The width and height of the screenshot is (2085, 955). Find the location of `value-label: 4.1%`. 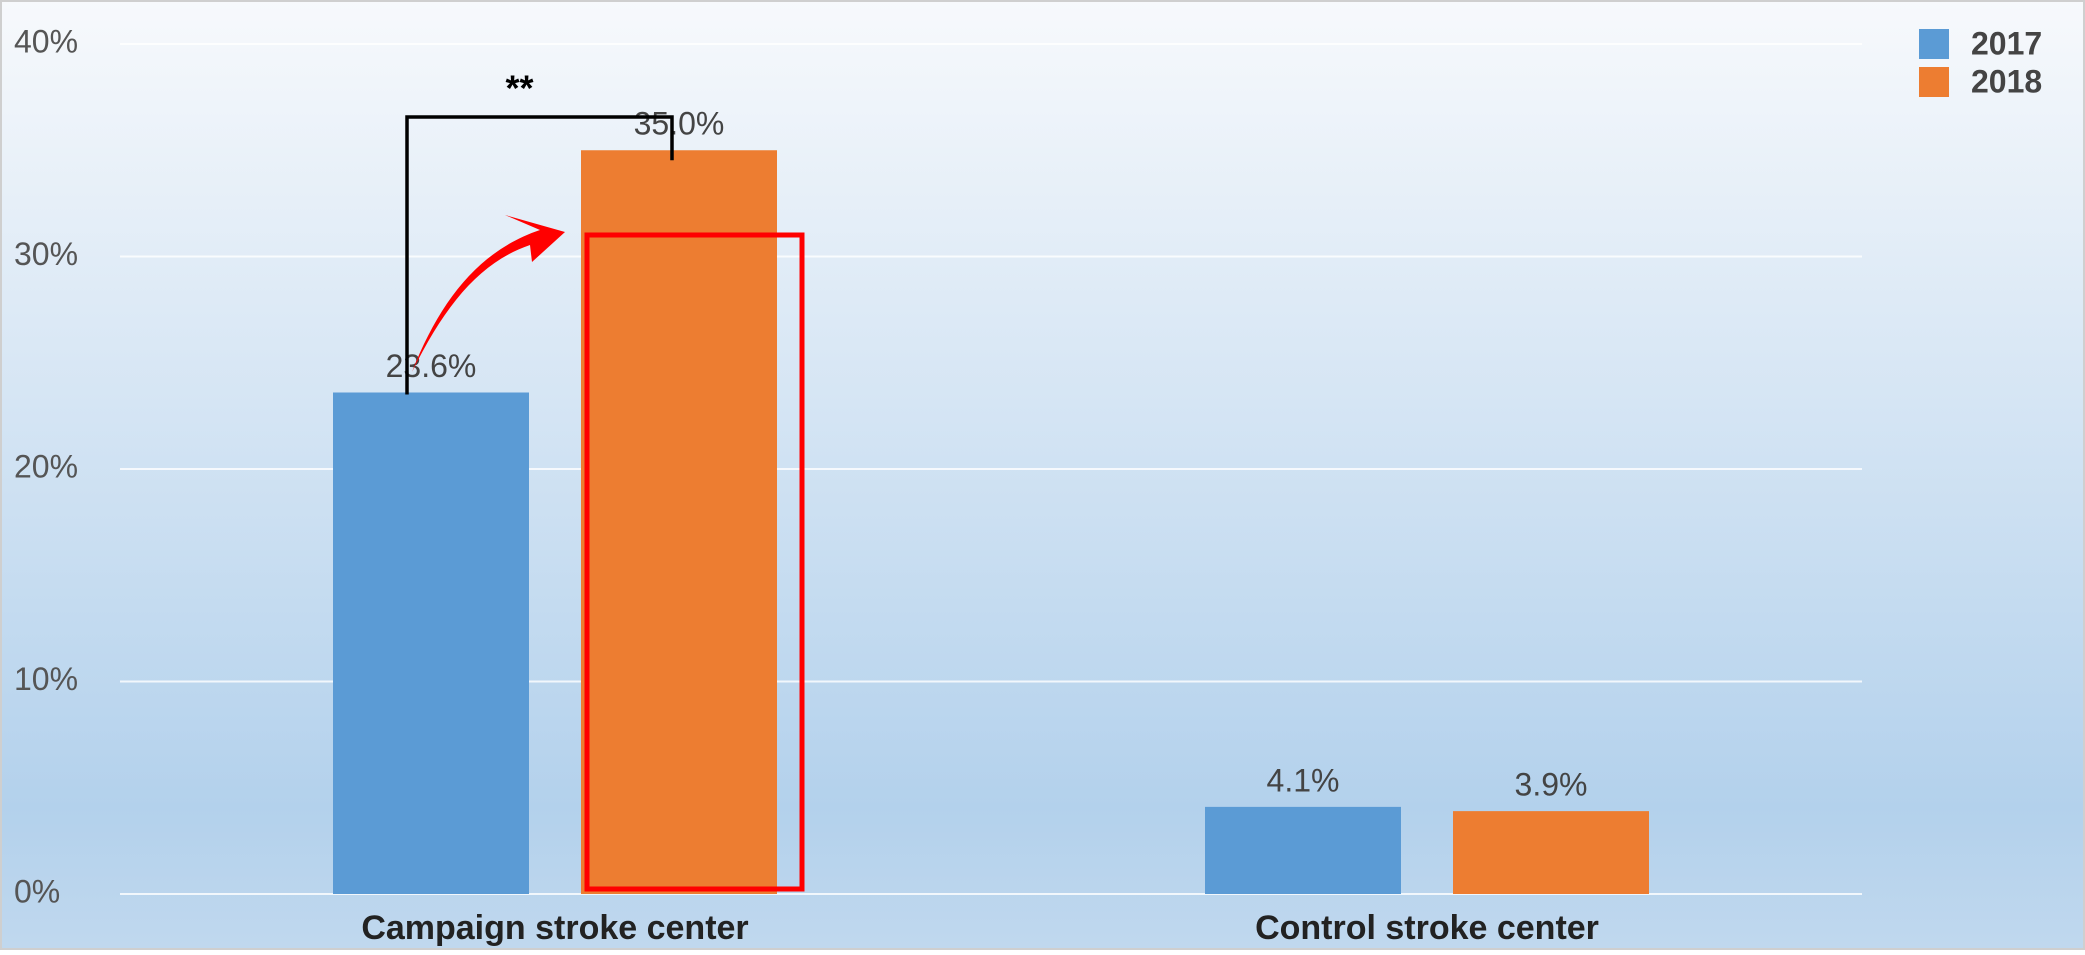

value-label: 4.1% is located at coordinates (1303, 780).